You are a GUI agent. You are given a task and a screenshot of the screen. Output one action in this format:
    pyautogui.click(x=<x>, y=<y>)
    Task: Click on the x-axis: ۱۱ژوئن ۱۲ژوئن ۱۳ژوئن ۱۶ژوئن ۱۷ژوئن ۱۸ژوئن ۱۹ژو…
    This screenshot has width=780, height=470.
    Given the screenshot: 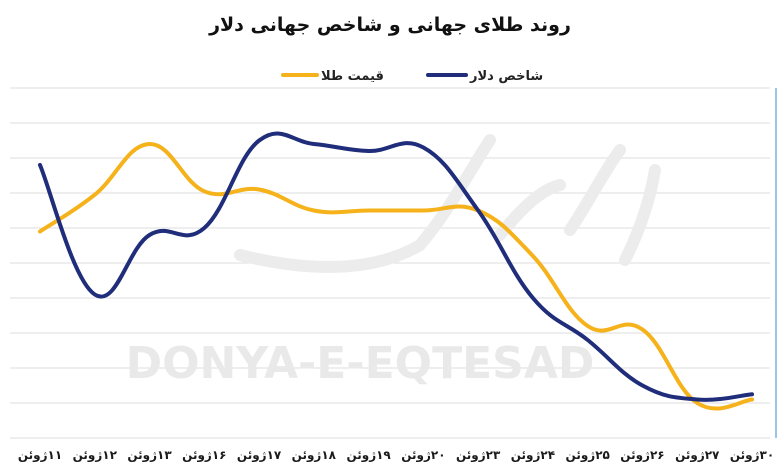 What is the action you would take?
    pyautogui.click(x=396, y=455)
    